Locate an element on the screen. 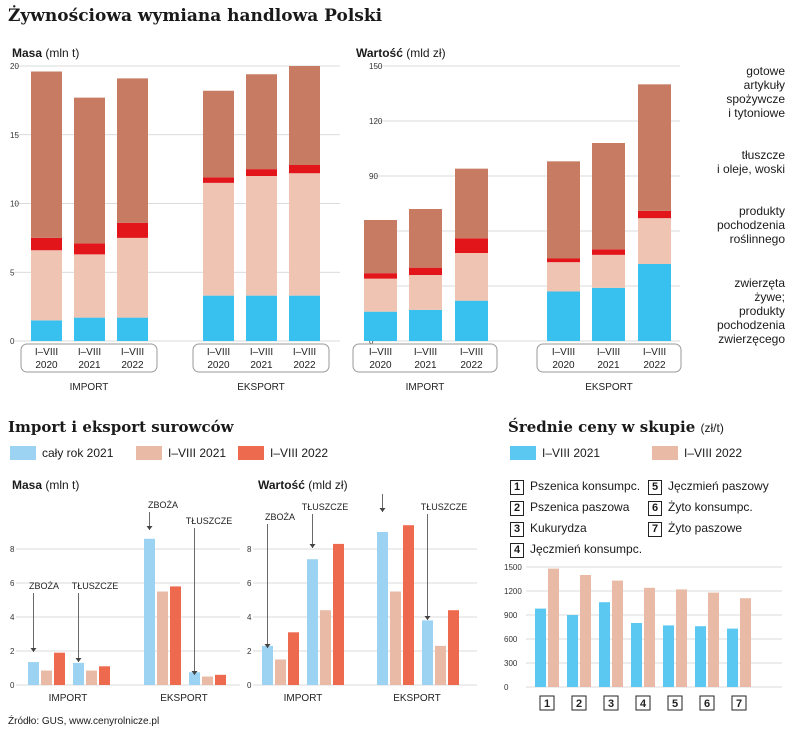  side-label-gotowe: gotowe artykuły spożywcze i tytoniowe is located at coordinates (732, 92).